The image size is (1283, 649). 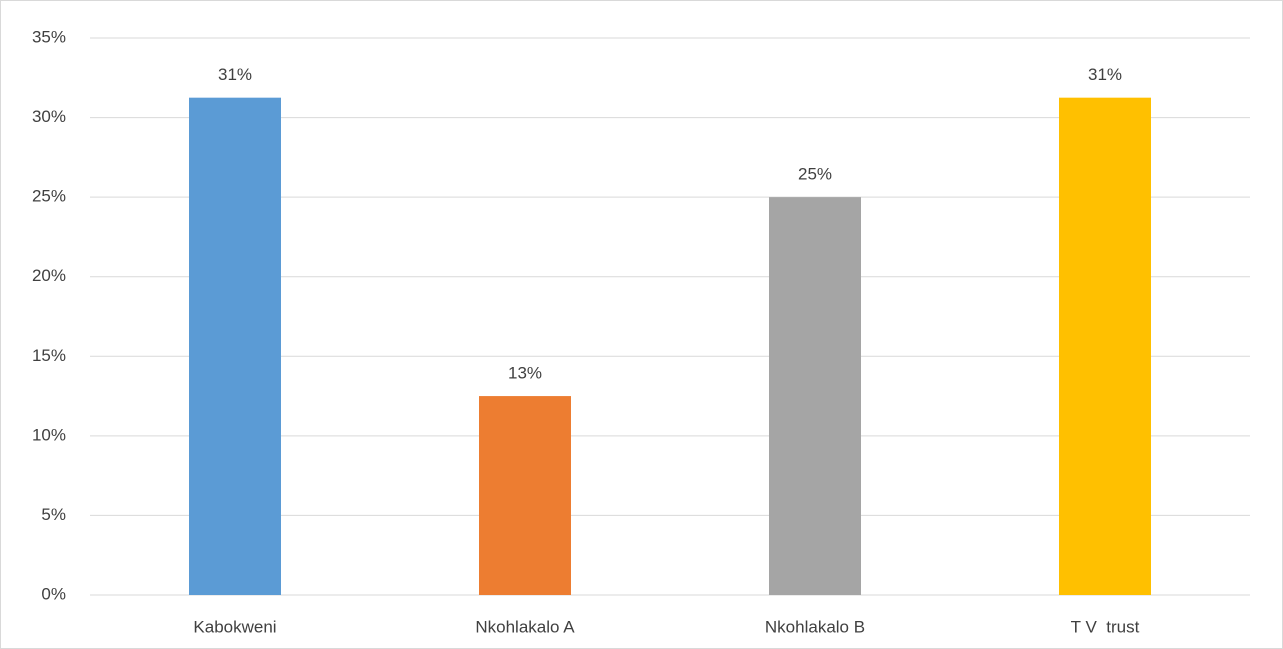 I want to click on x-tick-label: T V trust, so click(x=1105, y=626).